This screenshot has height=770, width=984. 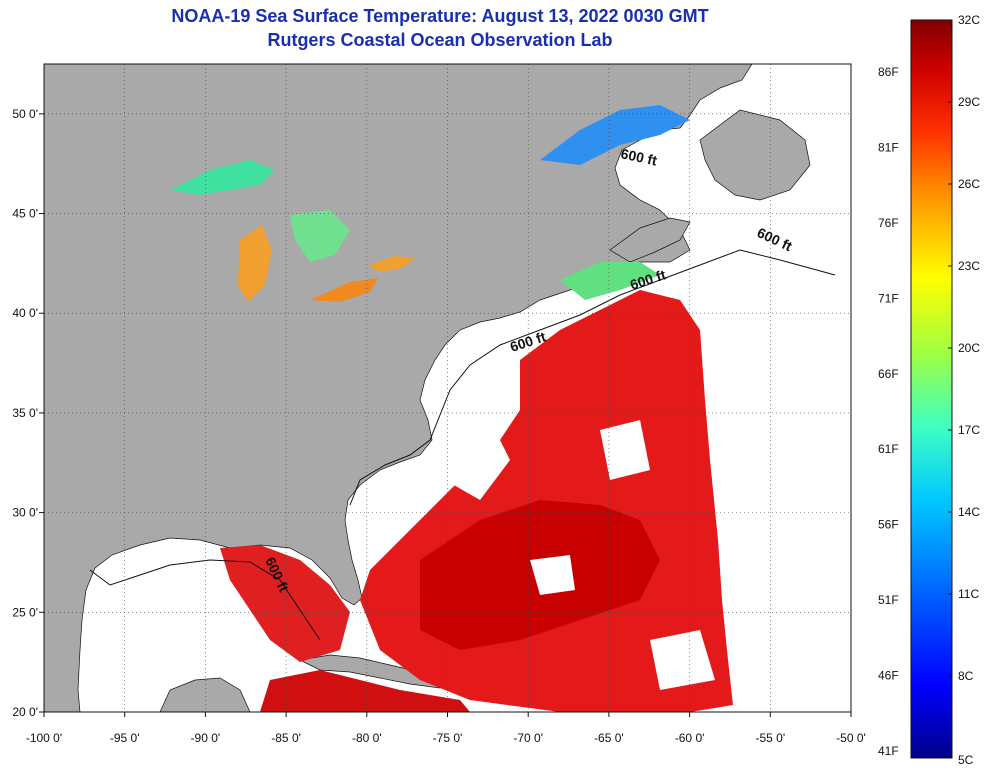 I want to click on sst-gulf-warm, so click(x=285, y=603).